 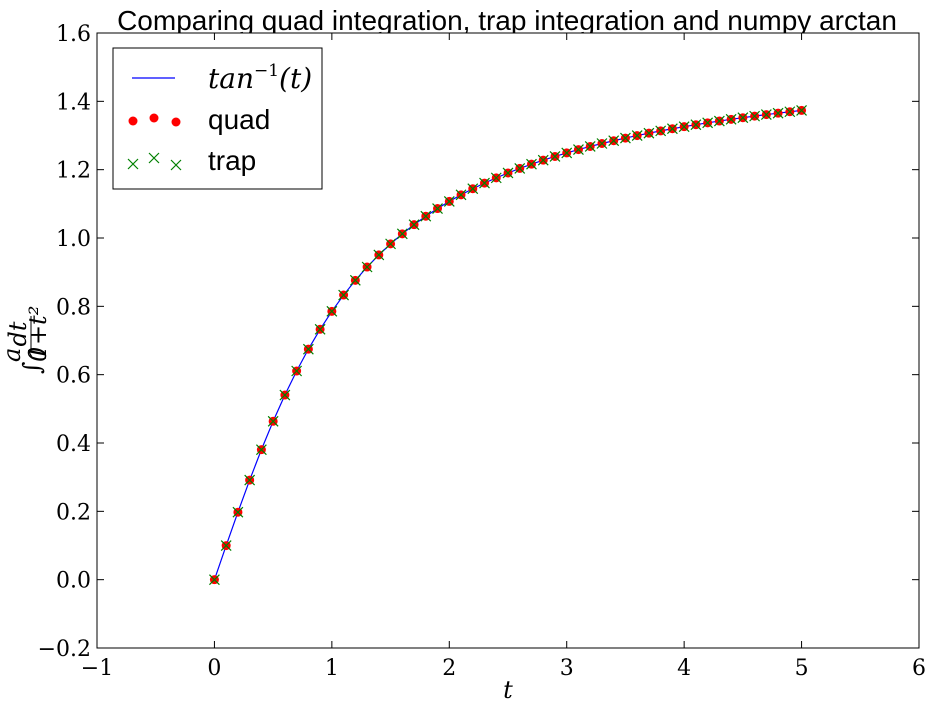 I want to click on legend: tan−1(t) quad trap, so click(x=217, y=118).